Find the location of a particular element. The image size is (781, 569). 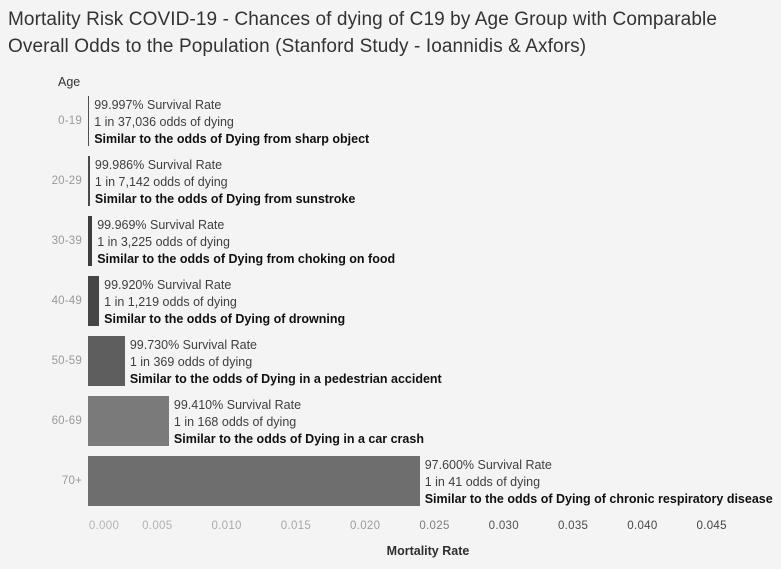

y-axis-tick-label: 40-49 is located at coordinates (66, 301).